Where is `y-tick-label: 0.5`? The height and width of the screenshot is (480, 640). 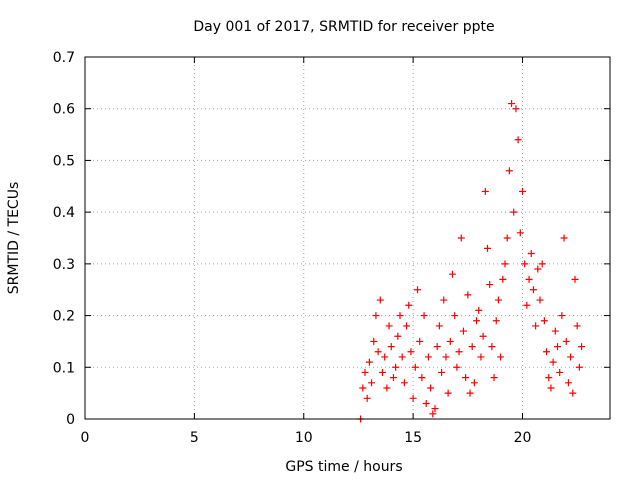
y-tick-label: 0.5 is located at coordinates (64, 161).